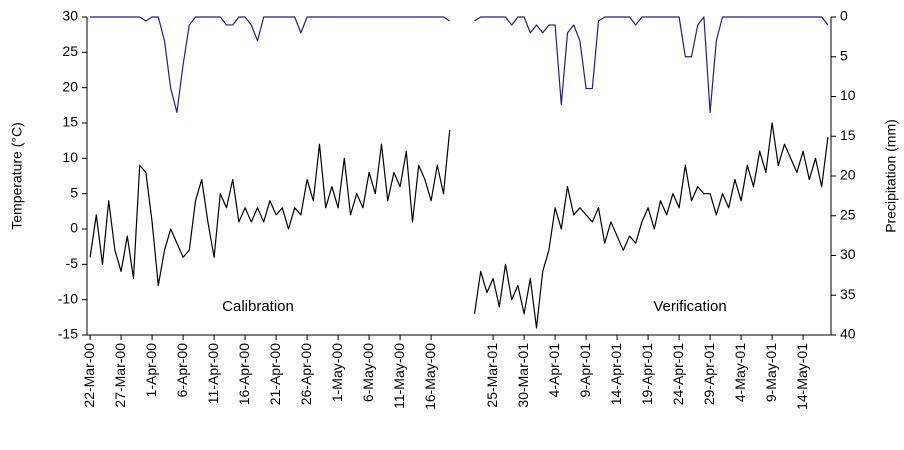 The image size is (904, 450). What do you see at coordinates (68, 298) in the screenshot?
I see `y-tick-label: -10` at bounding box center [68, 298].